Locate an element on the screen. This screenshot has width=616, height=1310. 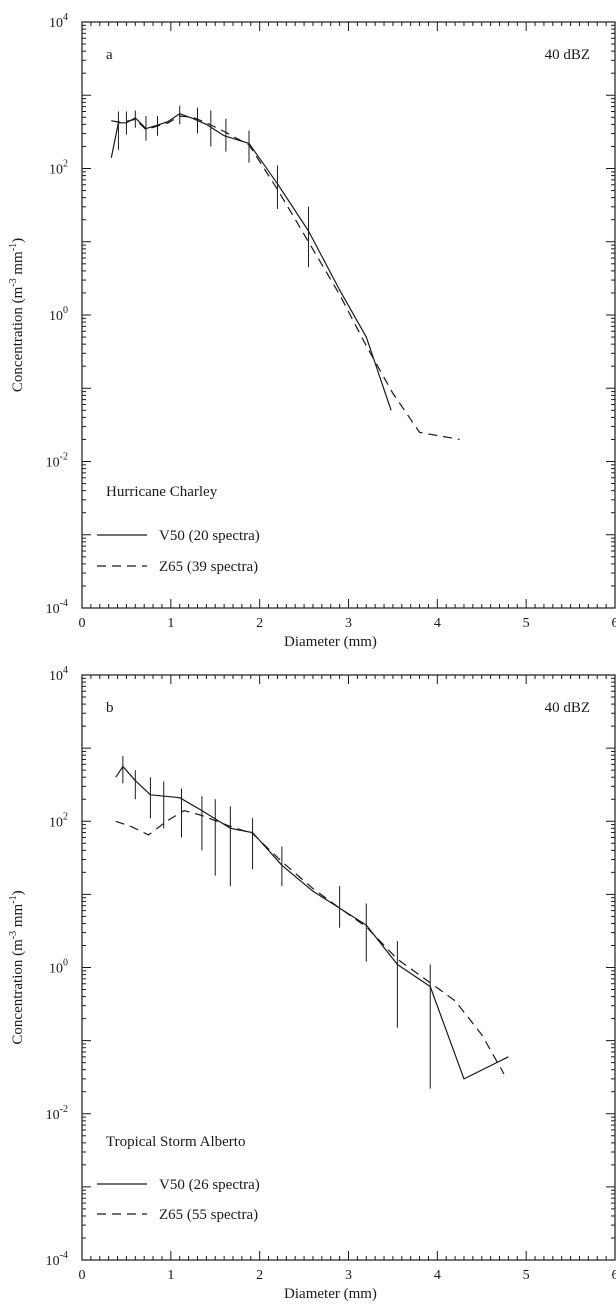
chart-0-x-tick-label: 0 is located at coordinates (82, 623).